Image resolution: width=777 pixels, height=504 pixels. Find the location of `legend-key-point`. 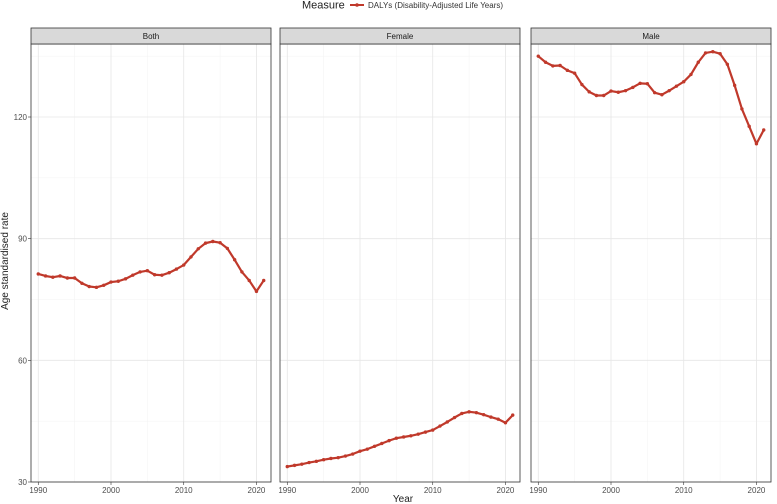

legend-key-point is located at coordinates (357, 5).